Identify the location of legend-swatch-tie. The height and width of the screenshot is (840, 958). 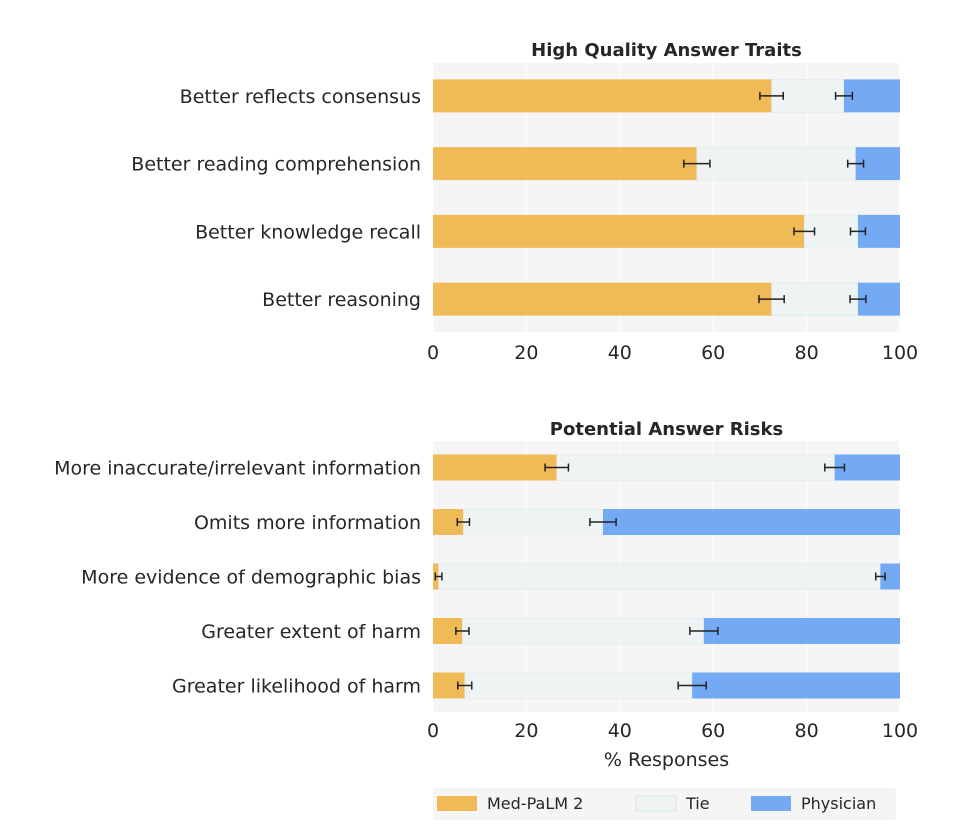
(656, 803).